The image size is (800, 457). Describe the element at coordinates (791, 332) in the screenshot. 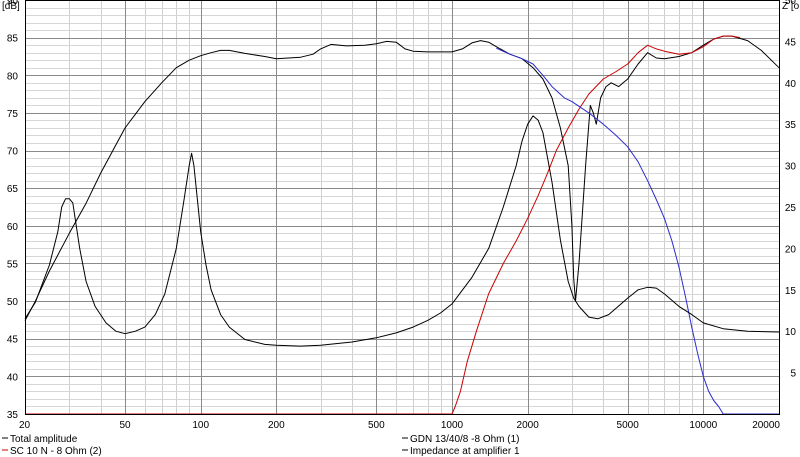

I see `y2-tick-label: 10` at that location.